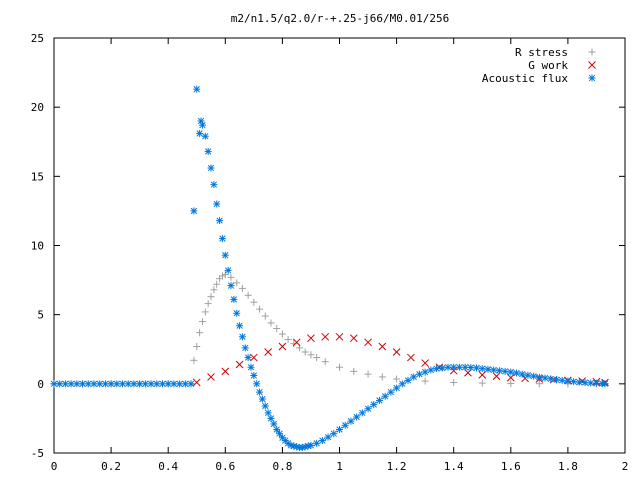 The image size is (640, 480). What do you see at coordinates (525, 78) in the screenshot?
I see `legend-label: Acoustic flux` at bounding box center [525, 78].